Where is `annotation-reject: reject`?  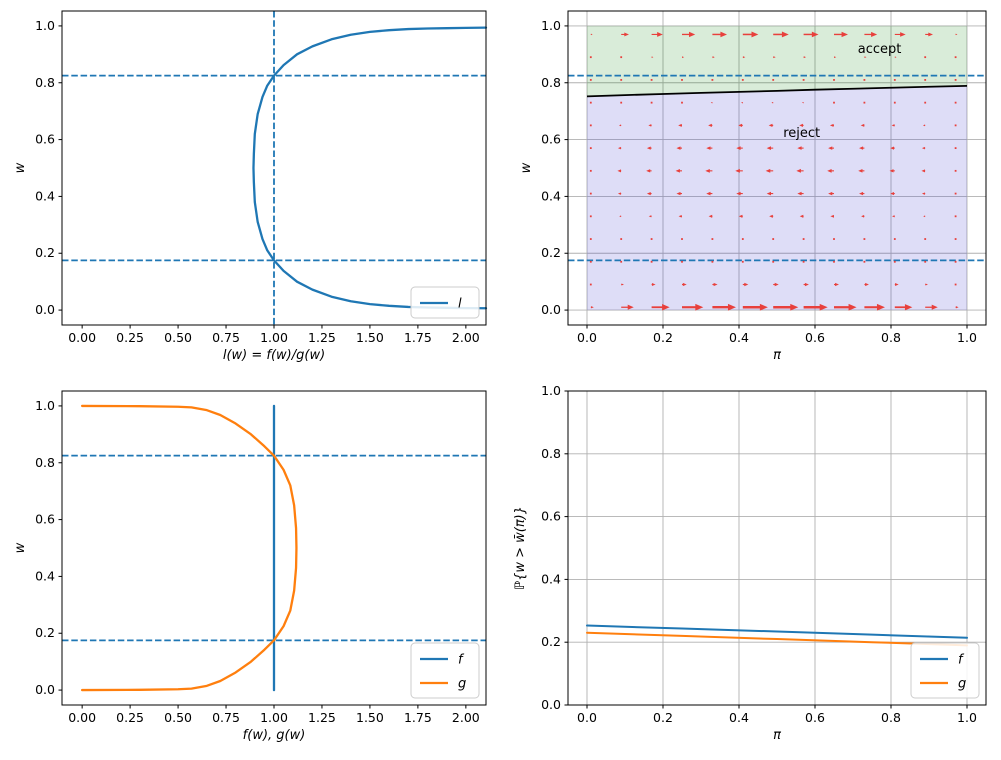
annotation-reject: reject is located at coordinates (801, 133).